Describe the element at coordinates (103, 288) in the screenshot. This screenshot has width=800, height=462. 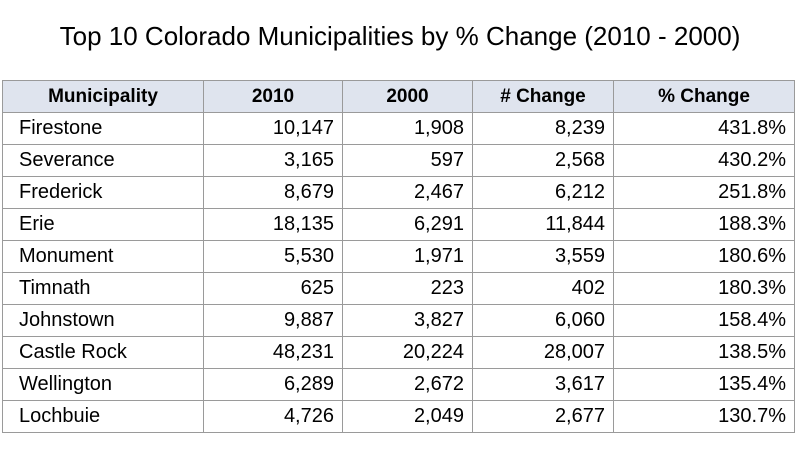
I see `cell-municipality: Timnath` at that location.